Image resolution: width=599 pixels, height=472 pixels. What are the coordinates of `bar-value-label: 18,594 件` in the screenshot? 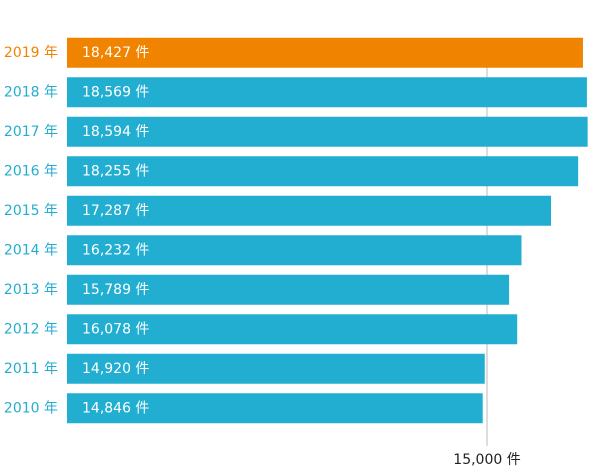 It's located at (115, 132).